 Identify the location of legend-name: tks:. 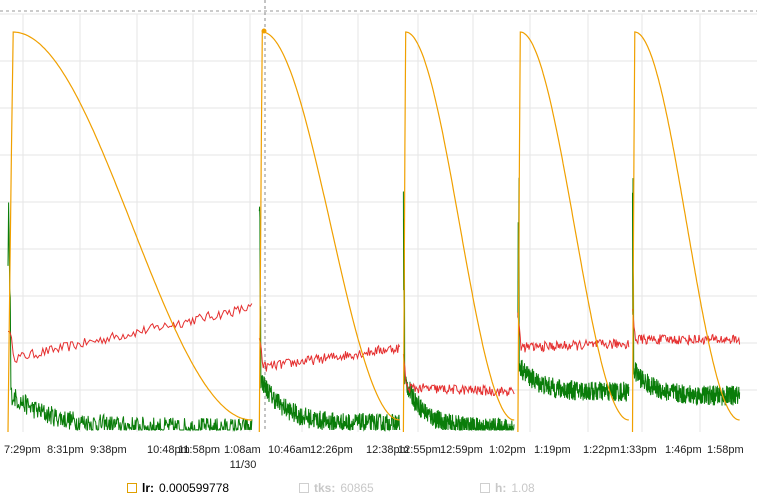
(325, 488).